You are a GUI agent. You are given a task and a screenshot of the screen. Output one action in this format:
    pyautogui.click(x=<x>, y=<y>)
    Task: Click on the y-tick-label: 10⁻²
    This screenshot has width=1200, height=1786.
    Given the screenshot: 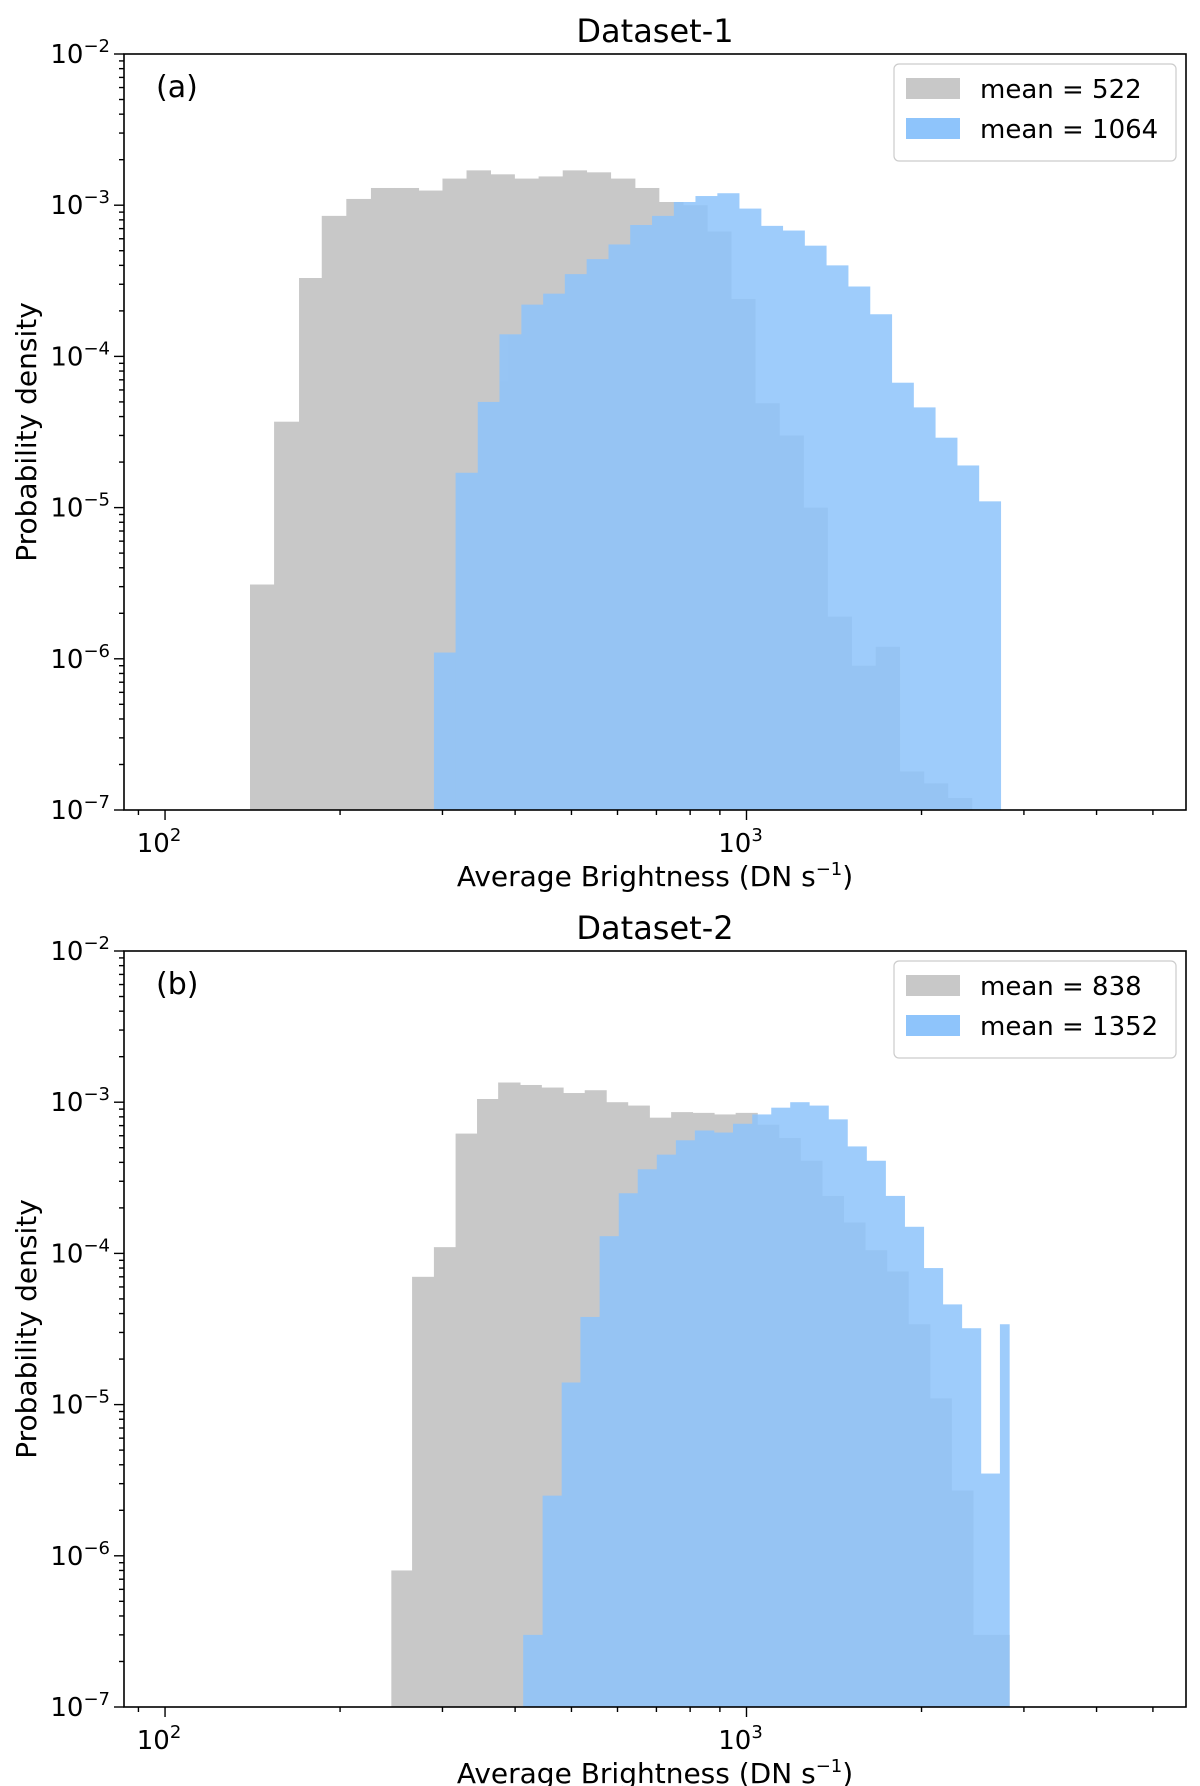 What is the action you would take?
    pyautogui.click(x=80, y=950)
    